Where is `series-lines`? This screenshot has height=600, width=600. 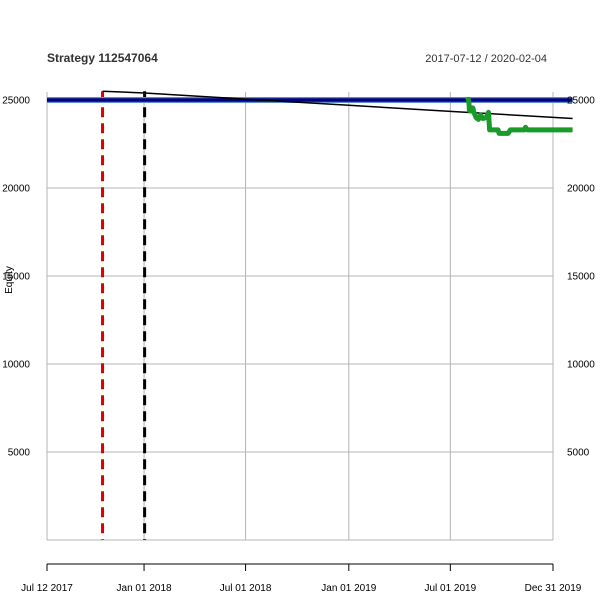
series-lines is located at coordinates (310, 113).